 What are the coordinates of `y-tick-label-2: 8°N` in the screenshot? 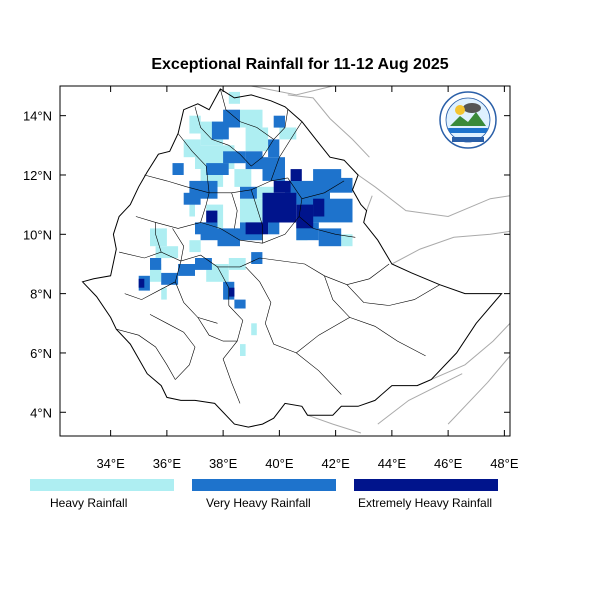 It's located at (41, 294).